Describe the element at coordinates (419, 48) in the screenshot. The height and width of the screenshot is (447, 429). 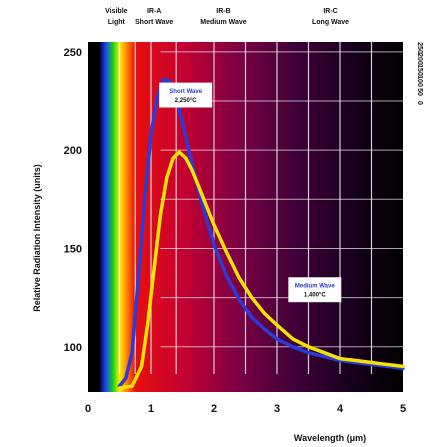
I see `mirrored-tick-label: 250` at that location.